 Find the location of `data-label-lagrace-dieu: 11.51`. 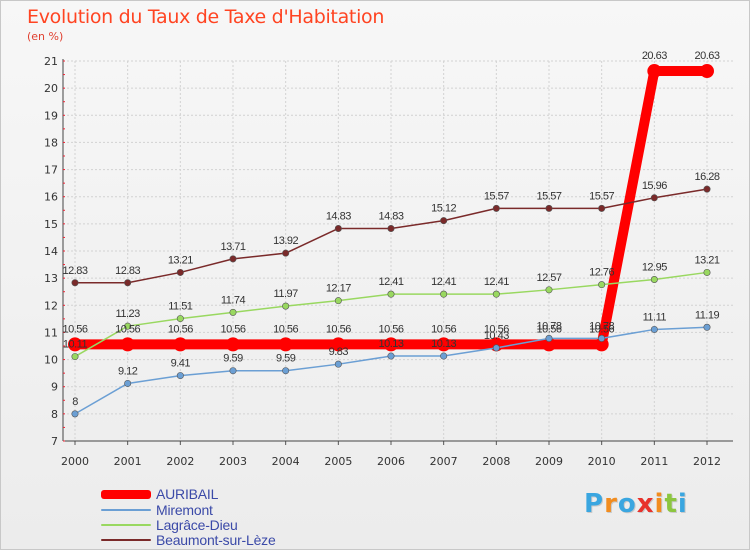

data-label-lagrace-dieu: 11.51 is located at coordinates (180, 307).